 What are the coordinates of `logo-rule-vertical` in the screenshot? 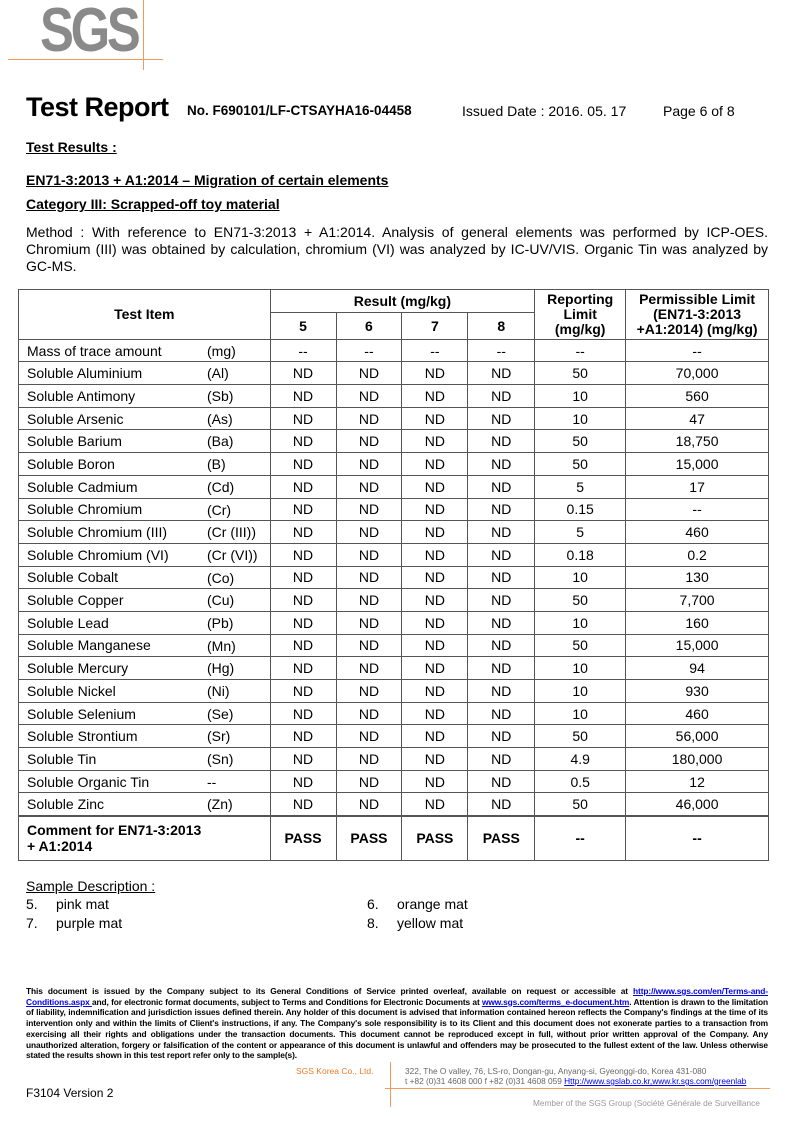 It's located at (143, 35).